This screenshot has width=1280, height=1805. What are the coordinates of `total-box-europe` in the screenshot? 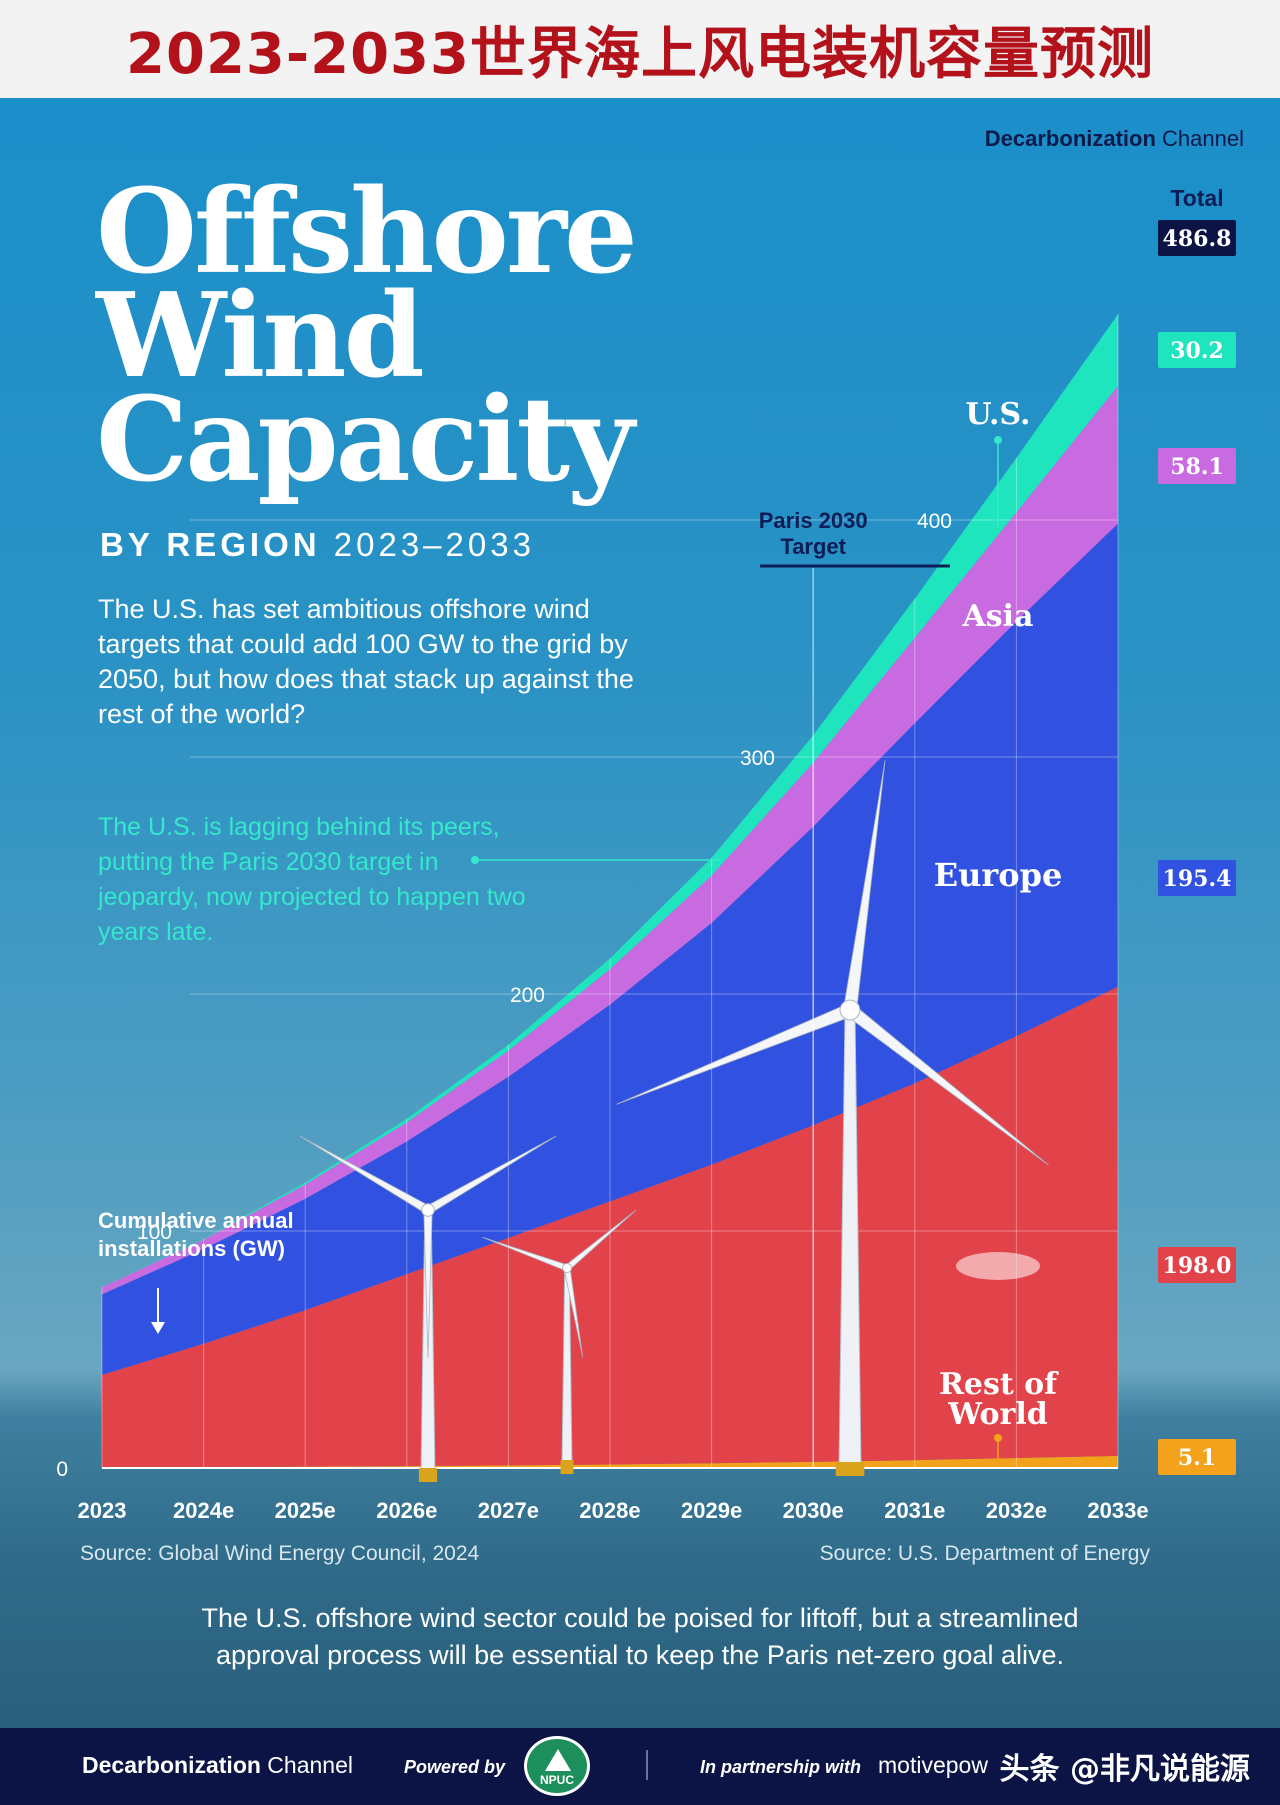 It's located at (1197, 878).